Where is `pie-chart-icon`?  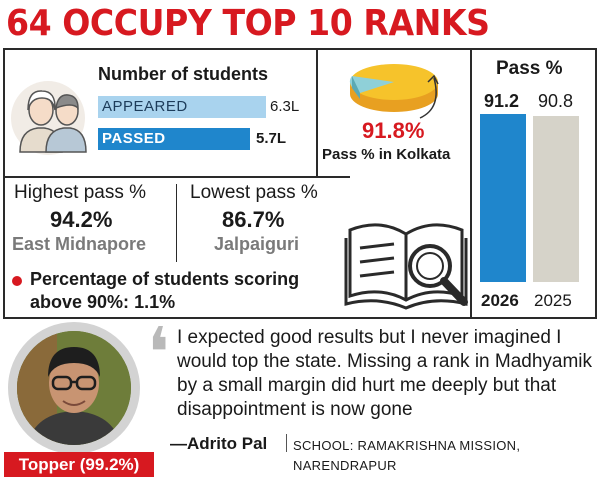 pie-chart-icon is located at coordinates (394, 91).